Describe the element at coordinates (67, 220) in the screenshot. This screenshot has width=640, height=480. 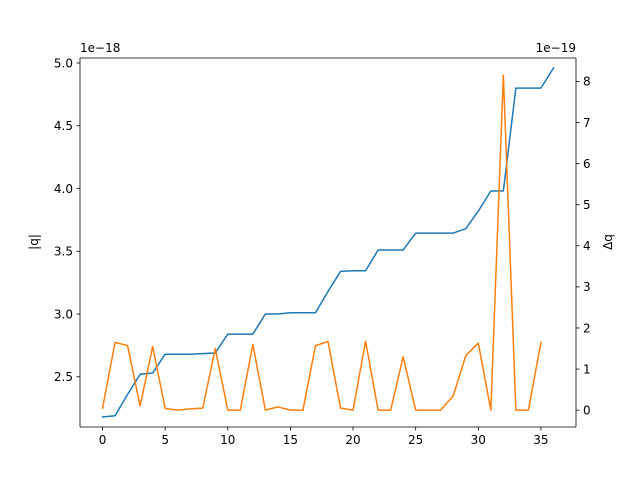
I see `left-y-axis: 2.5 3.0 3.5 4.0 4.5 5.0` at that location.